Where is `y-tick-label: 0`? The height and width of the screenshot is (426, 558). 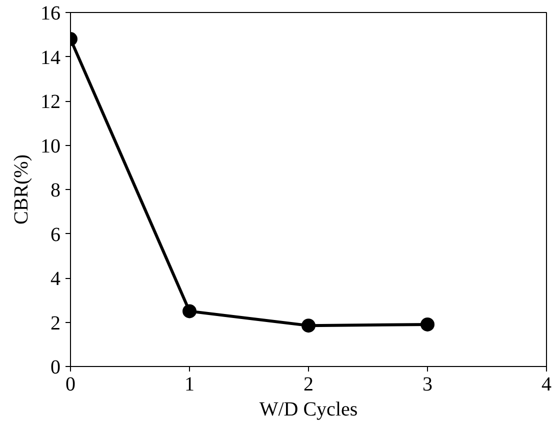
y-tick-label: 0 is located at coordinates (55, 367).